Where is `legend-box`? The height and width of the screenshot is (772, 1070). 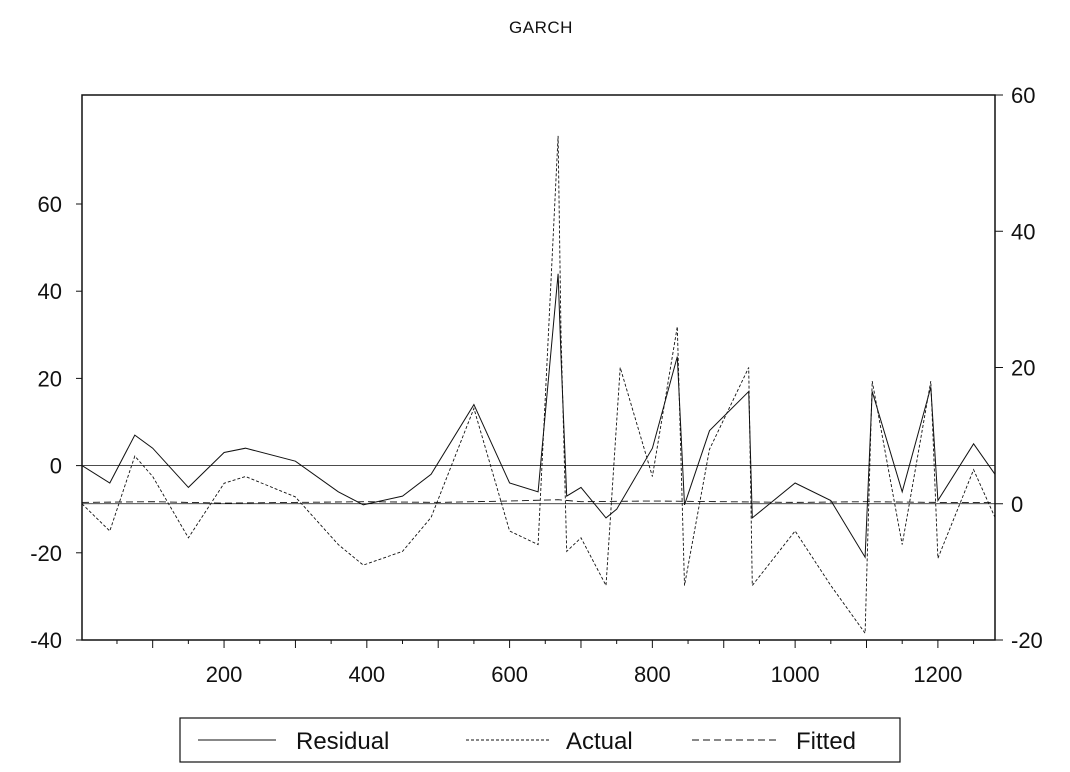 legend-box is located at coordinates (540, 740).